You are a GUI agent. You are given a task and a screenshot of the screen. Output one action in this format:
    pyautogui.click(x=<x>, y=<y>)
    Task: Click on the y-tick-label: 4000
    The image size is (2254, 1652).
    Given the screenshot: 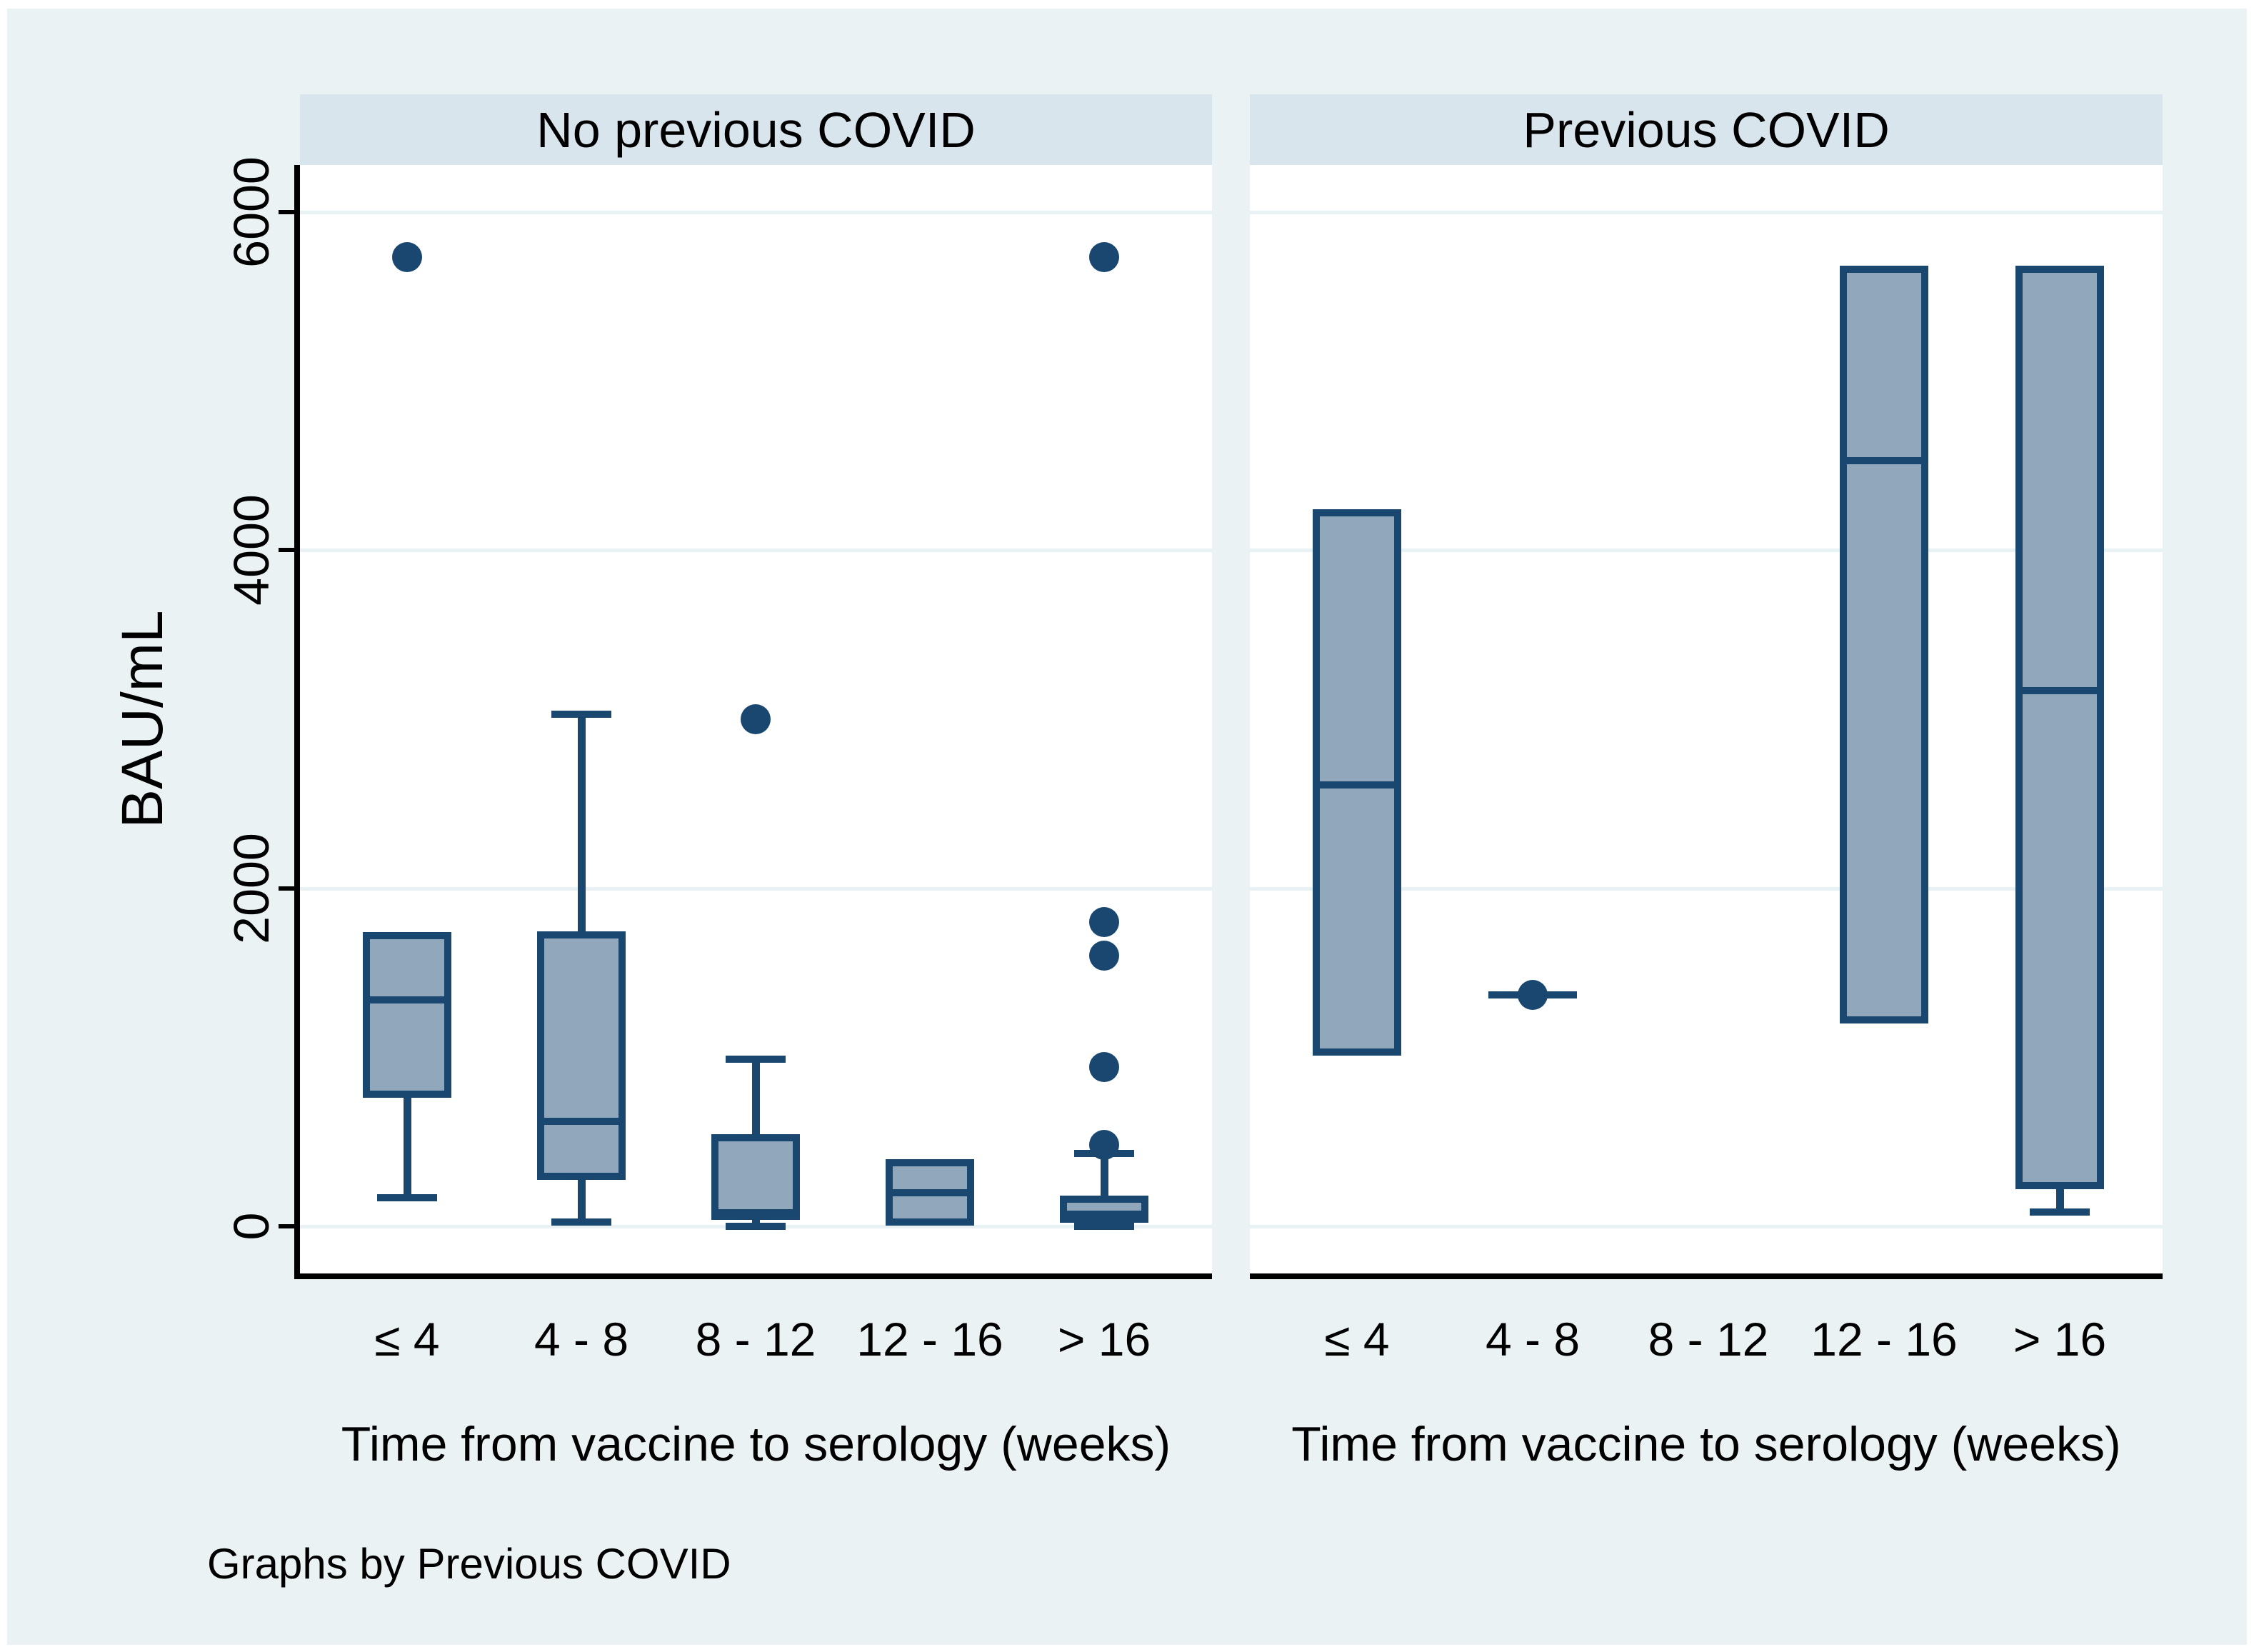 What is the action you would take?
    pyautogui.click(x=251, y=550)
    